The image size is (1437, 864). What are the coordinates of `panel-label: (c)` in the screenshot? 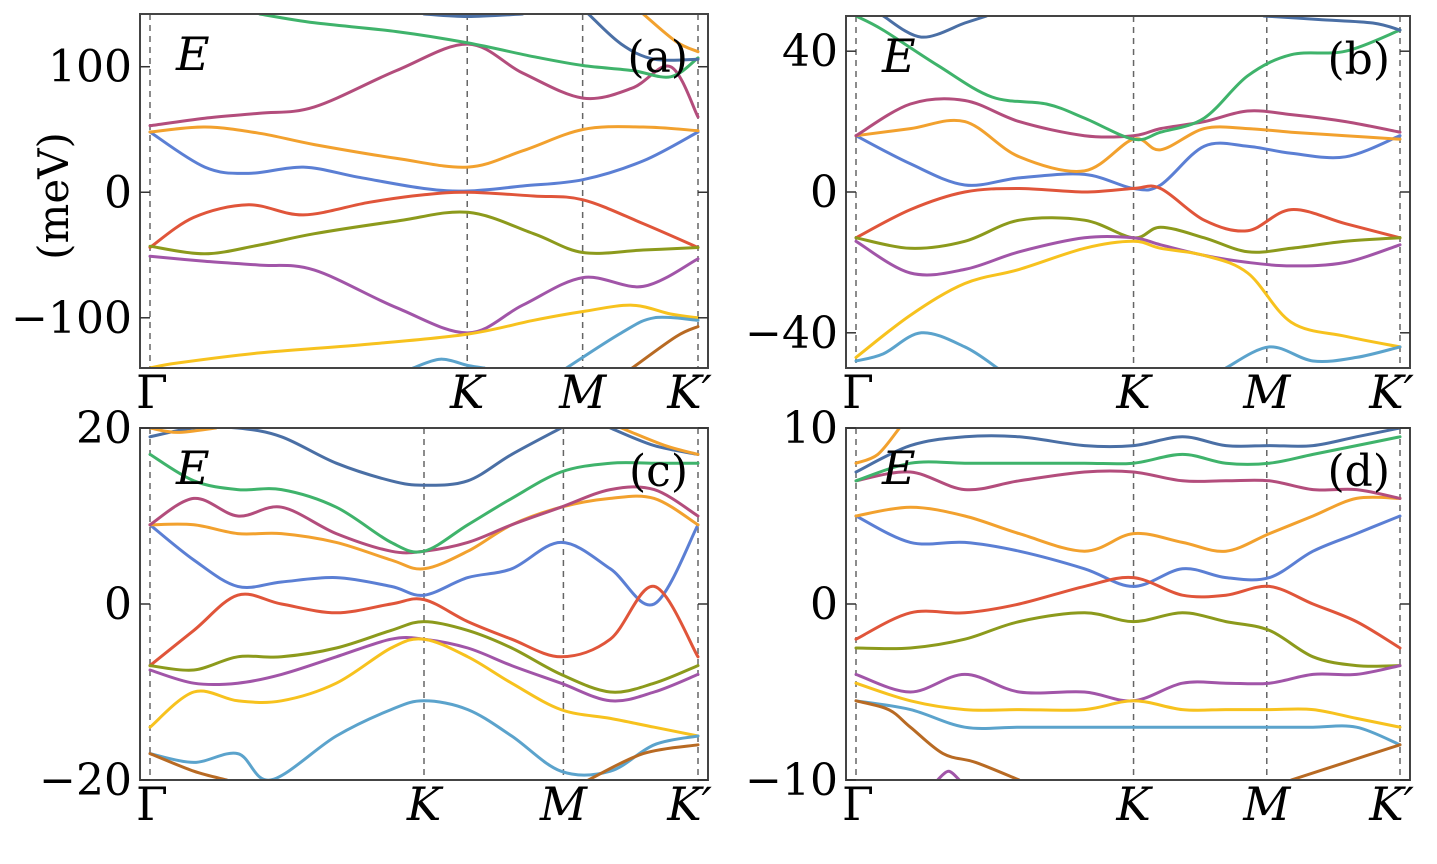 It's located at (658, 471).